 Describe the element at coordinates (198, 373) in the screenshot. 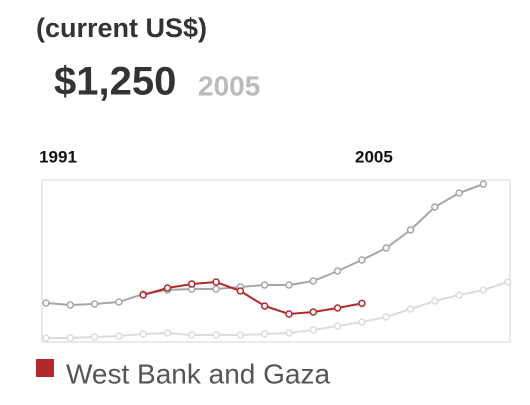

I see `legend-label: West Bank and Gaza` at that location.